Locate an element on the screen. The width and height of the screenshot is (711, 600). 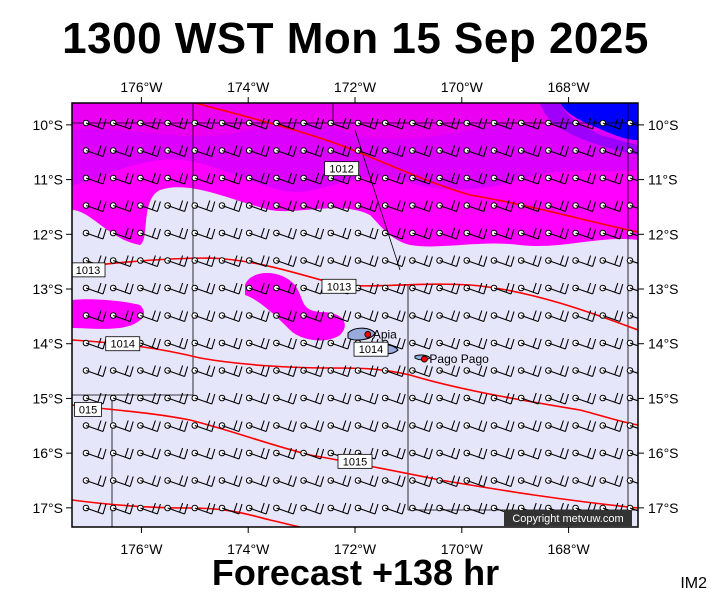
isobar-label: 1012 is located at coordinates (342, 169).